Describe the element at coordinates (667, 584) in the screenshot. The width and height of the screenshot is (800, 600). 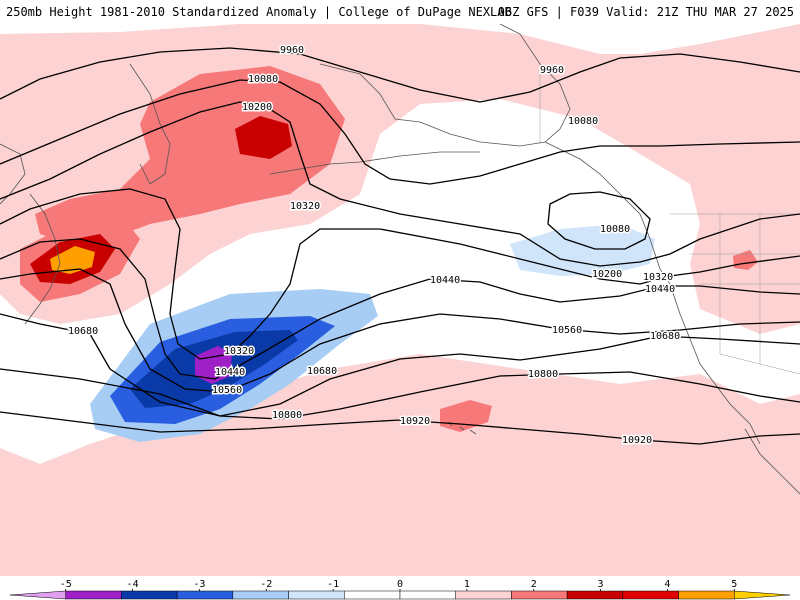
I see `colorbar-tick-label: 4` at that location.